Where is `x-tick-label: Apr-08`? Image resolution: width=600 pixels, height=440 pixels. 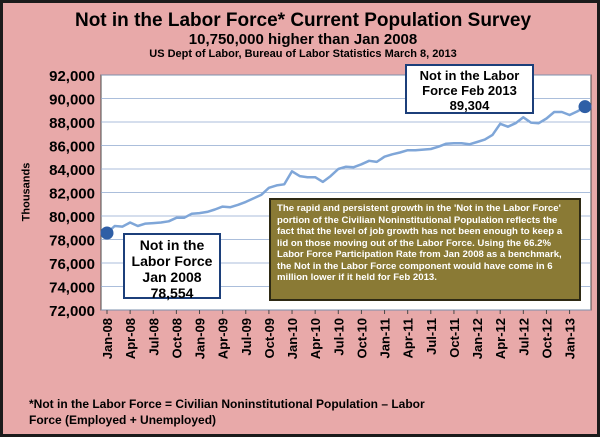 x-tick-label: Apr-08 is located at coordinates (130, 338).